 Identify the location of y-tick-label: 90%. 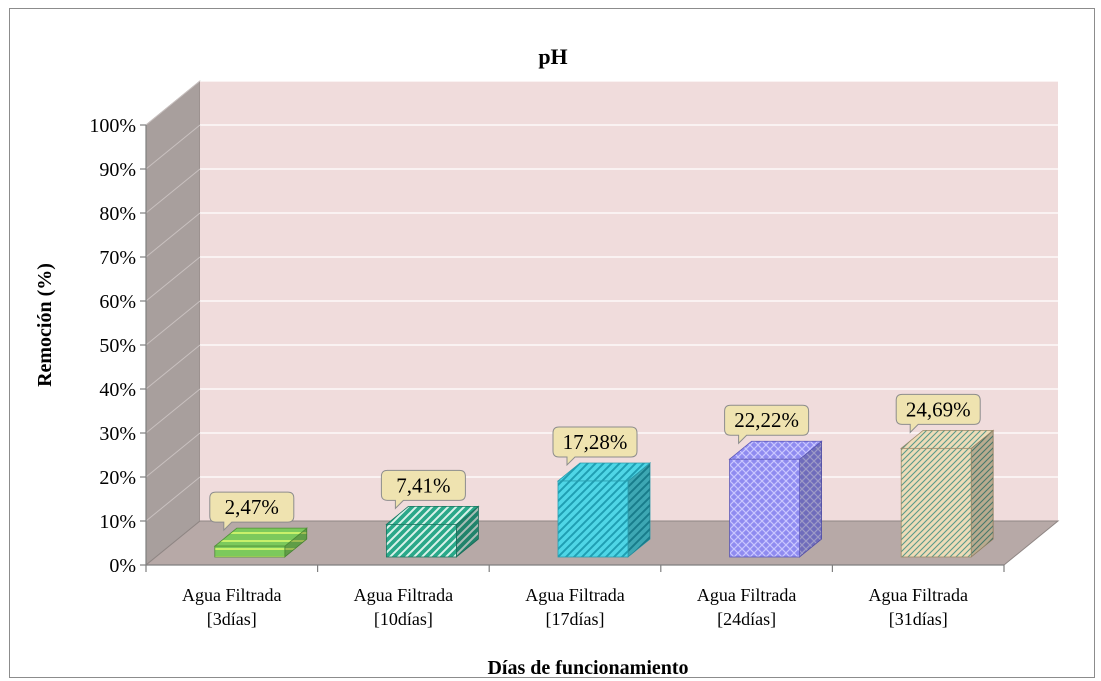
(117, 170).